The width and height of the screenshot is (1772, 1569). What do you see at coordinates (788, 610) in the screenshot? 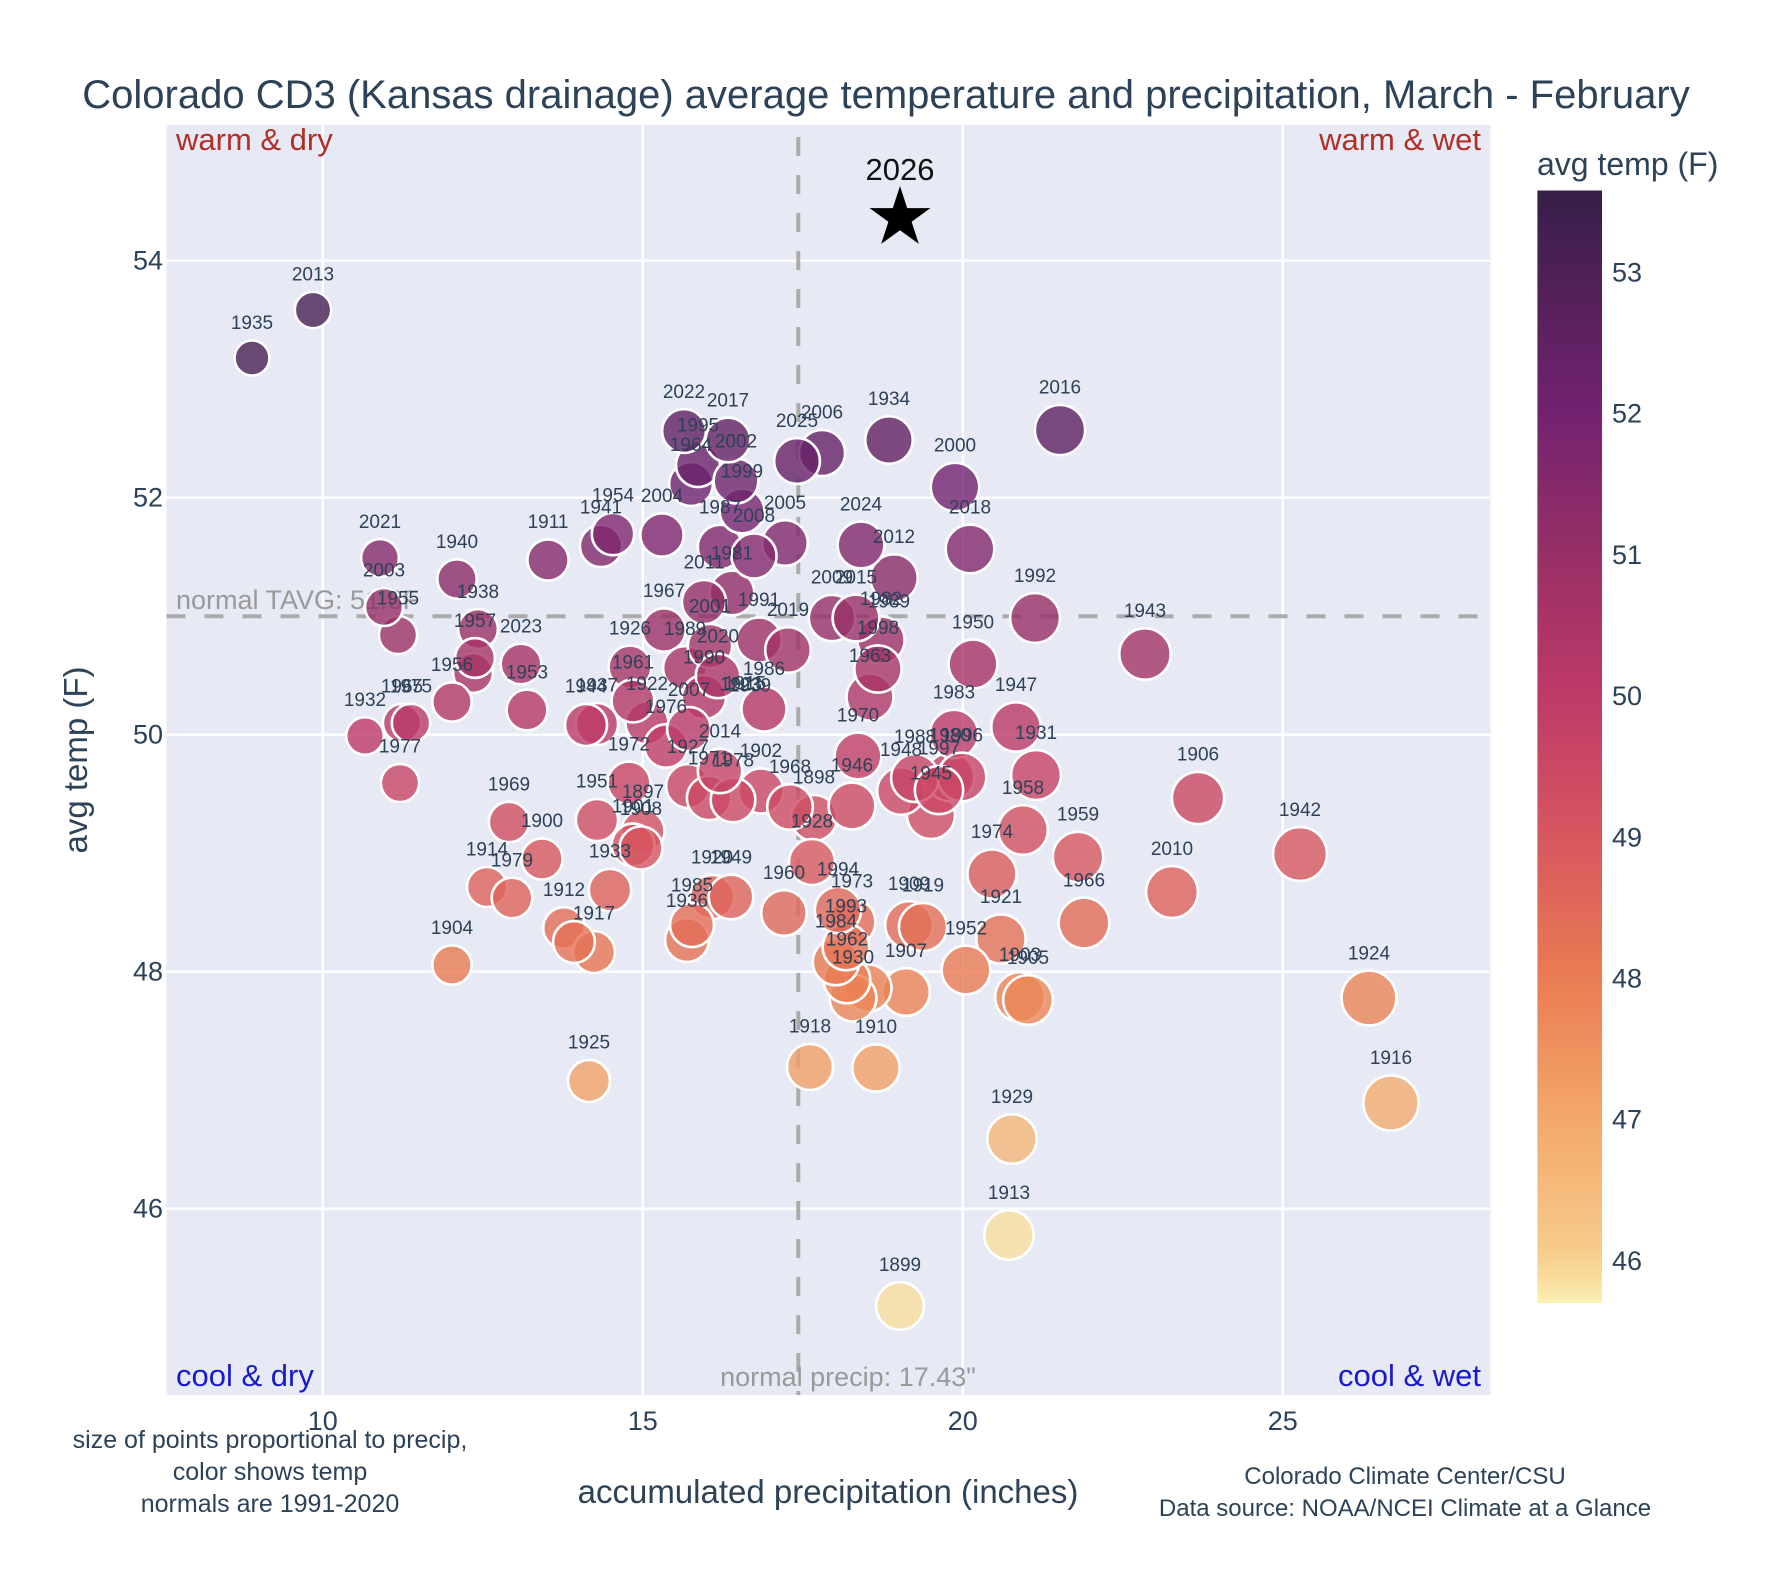
I see `svg-text: 2019` at bounding box center [788, 610].